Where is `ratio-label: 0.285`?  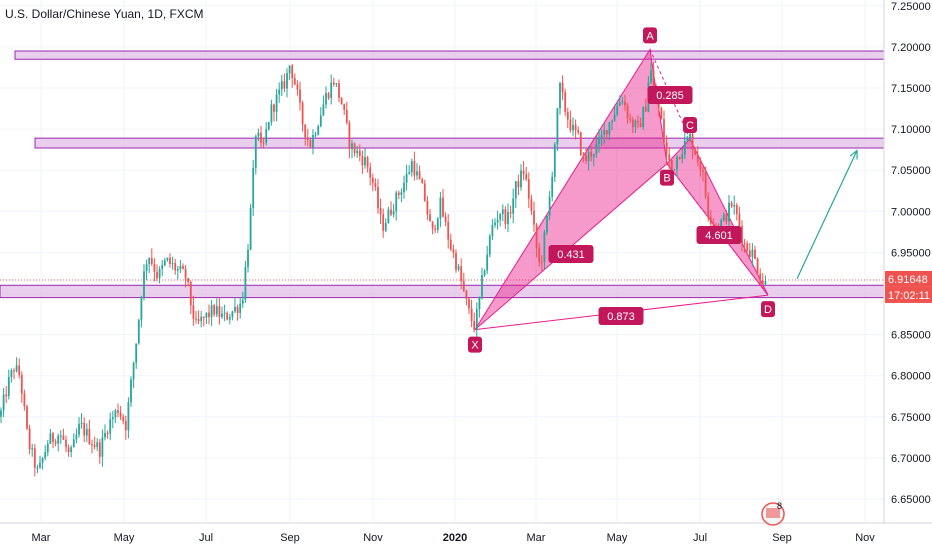 ratio-label: 0.285 is located at coordinates (670, 95).